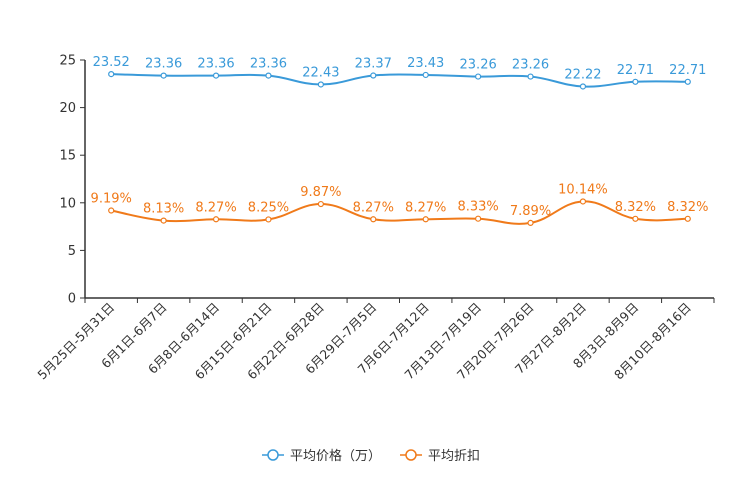 This screenshot has height=496, width=744. I want to click on data-label: 23.37, so click(373, 64).